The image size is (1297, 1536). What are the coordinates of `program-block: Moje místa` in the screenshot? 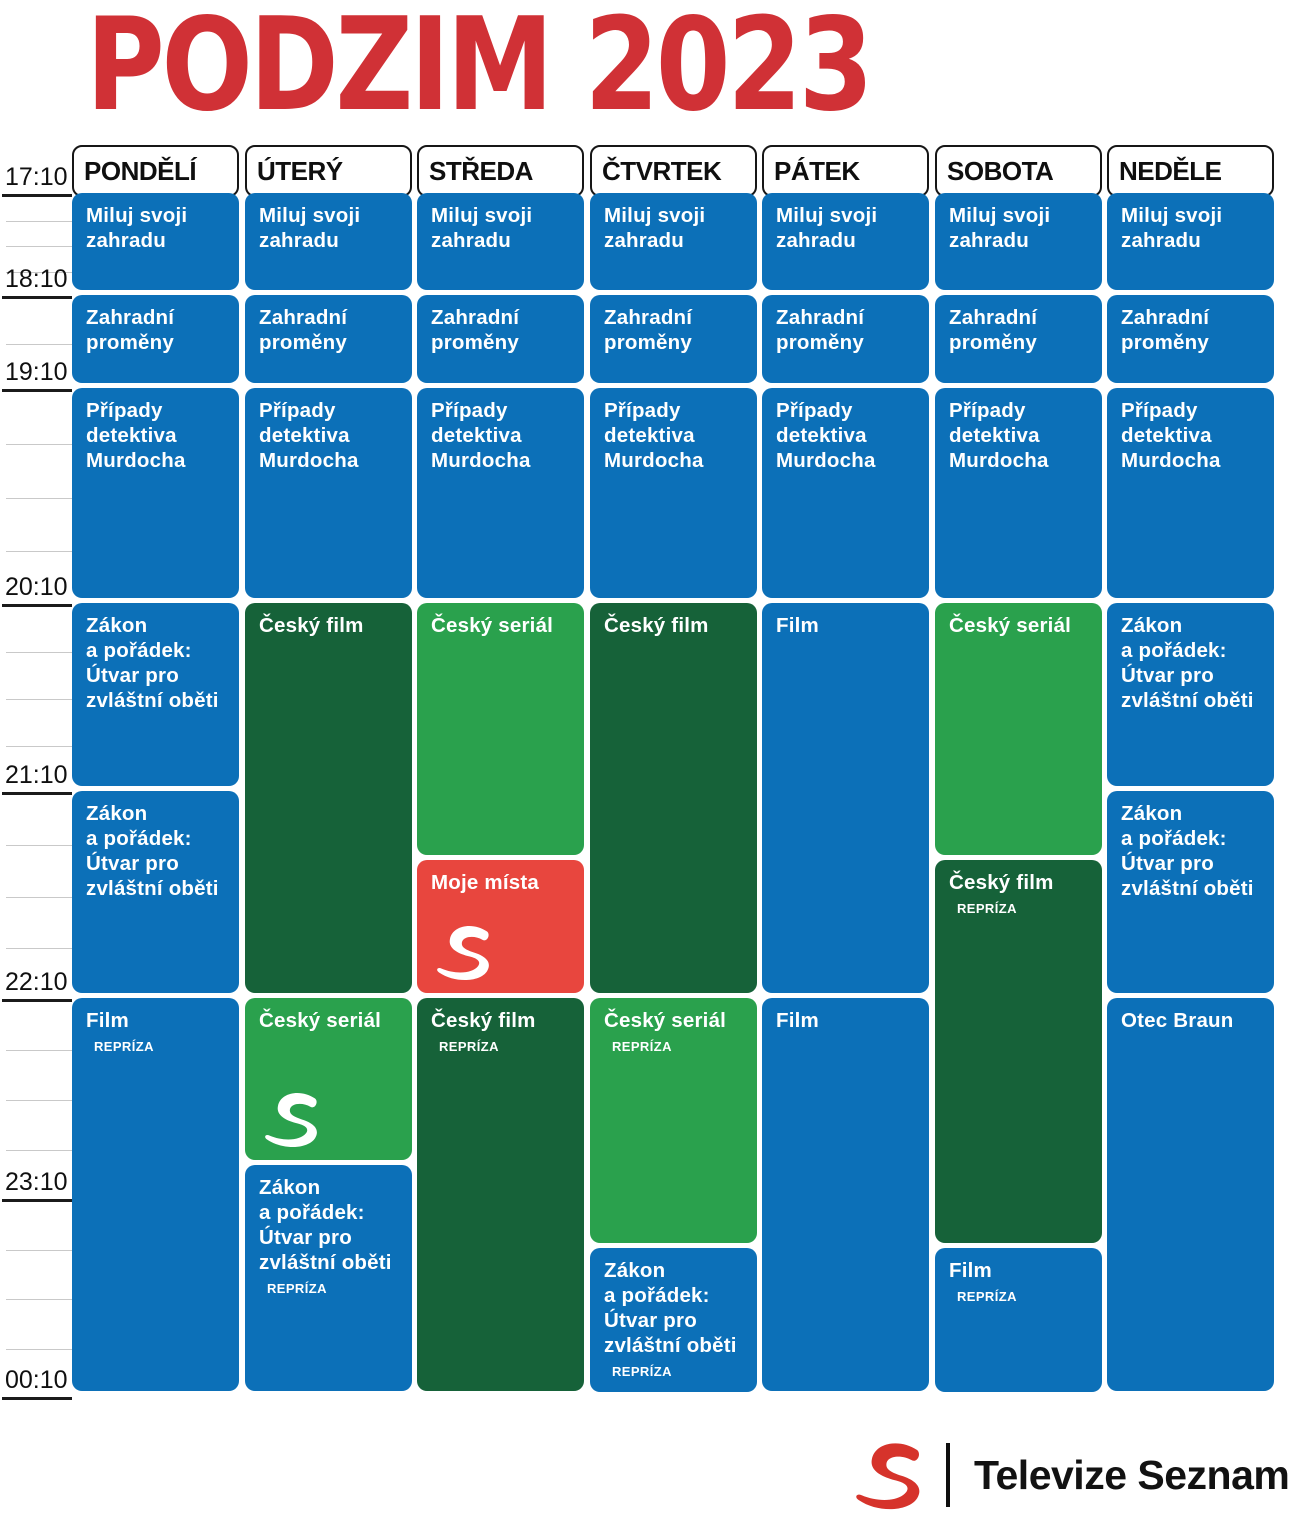 It's located at (500, 926).